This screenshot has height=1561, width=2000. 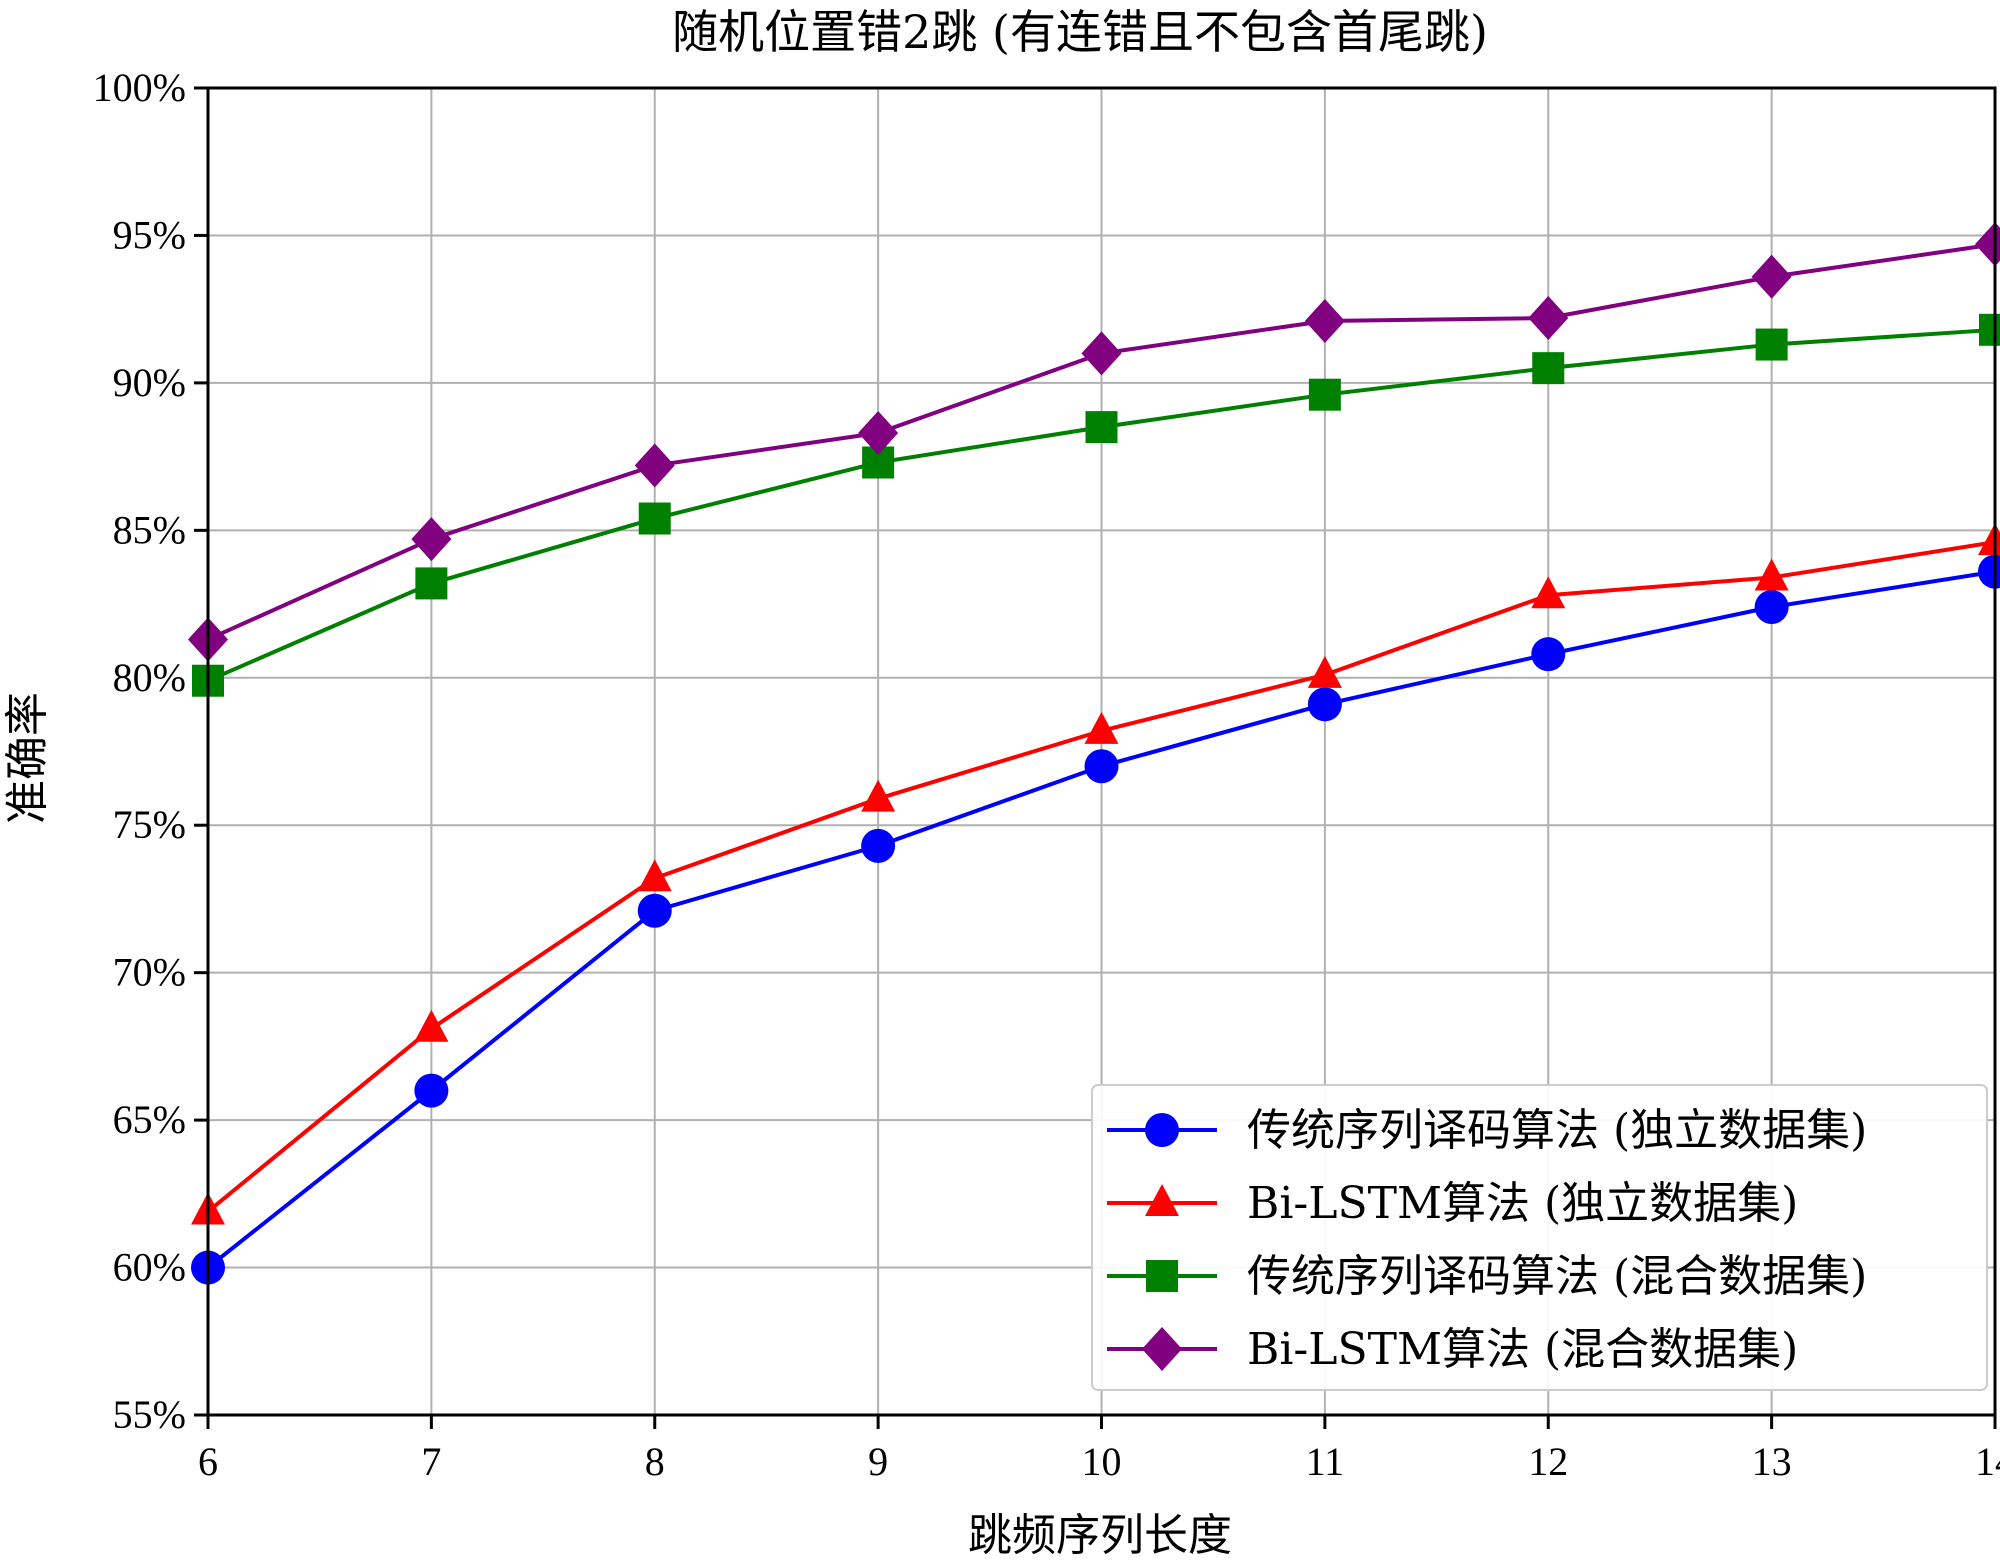 What do you see at coordinates (149, 1267) in the screenshot?
I see `y-tick-label: 60%` at bounding box center [149, 1267].